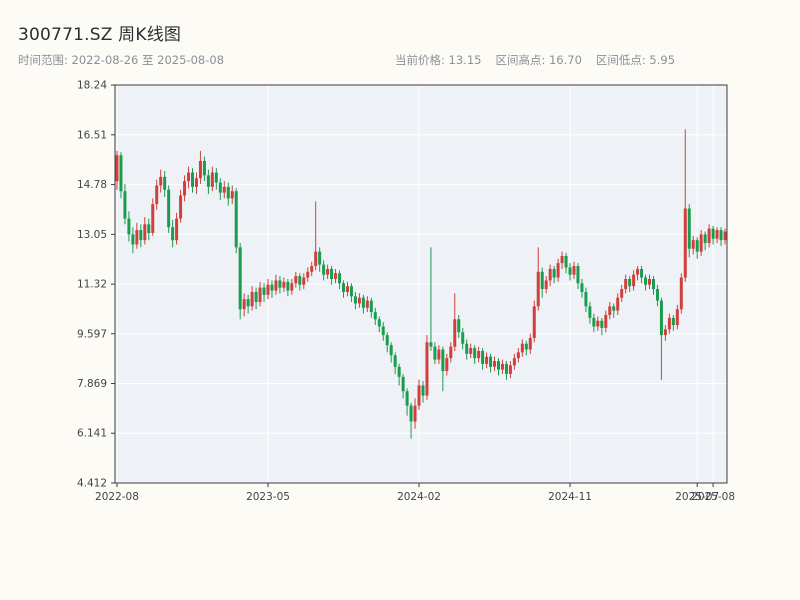 Image resolution: width=800 pixels, height=600 pixels. What do you see at coordinates (92, 434) in the screenshot?
I see `svg-text: 6.141` at bounding box center [92, 434].